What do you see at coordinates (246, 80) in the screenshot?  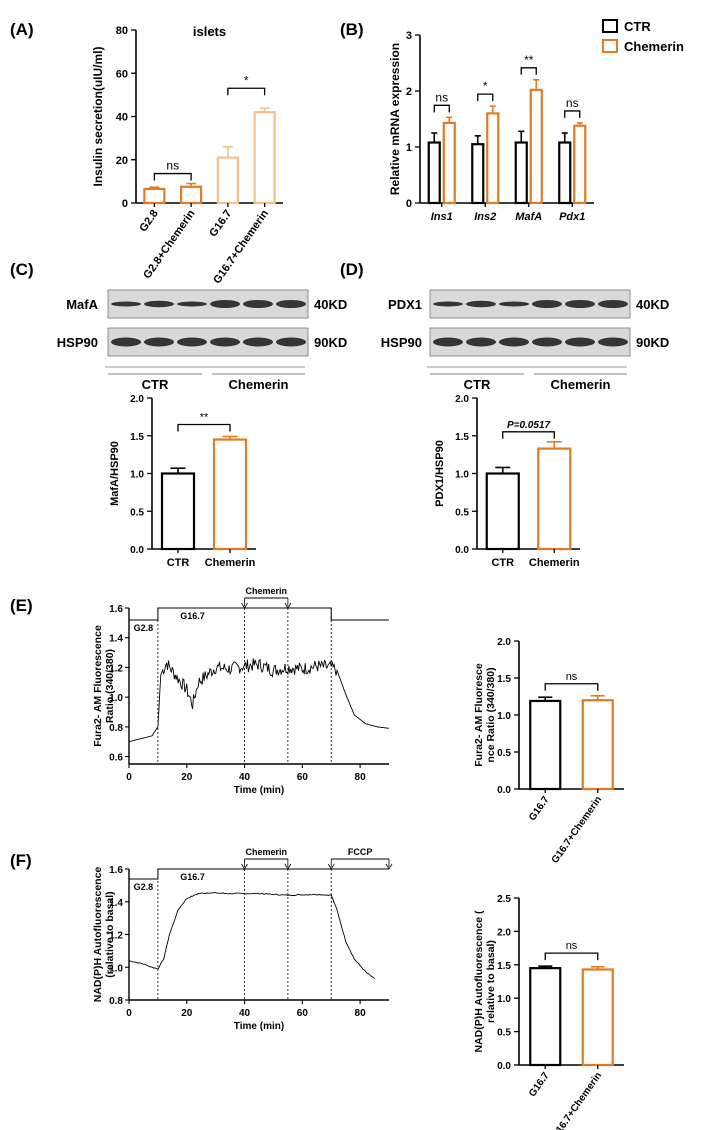 I see `significance-label: *` at bounding box center [246, 80].